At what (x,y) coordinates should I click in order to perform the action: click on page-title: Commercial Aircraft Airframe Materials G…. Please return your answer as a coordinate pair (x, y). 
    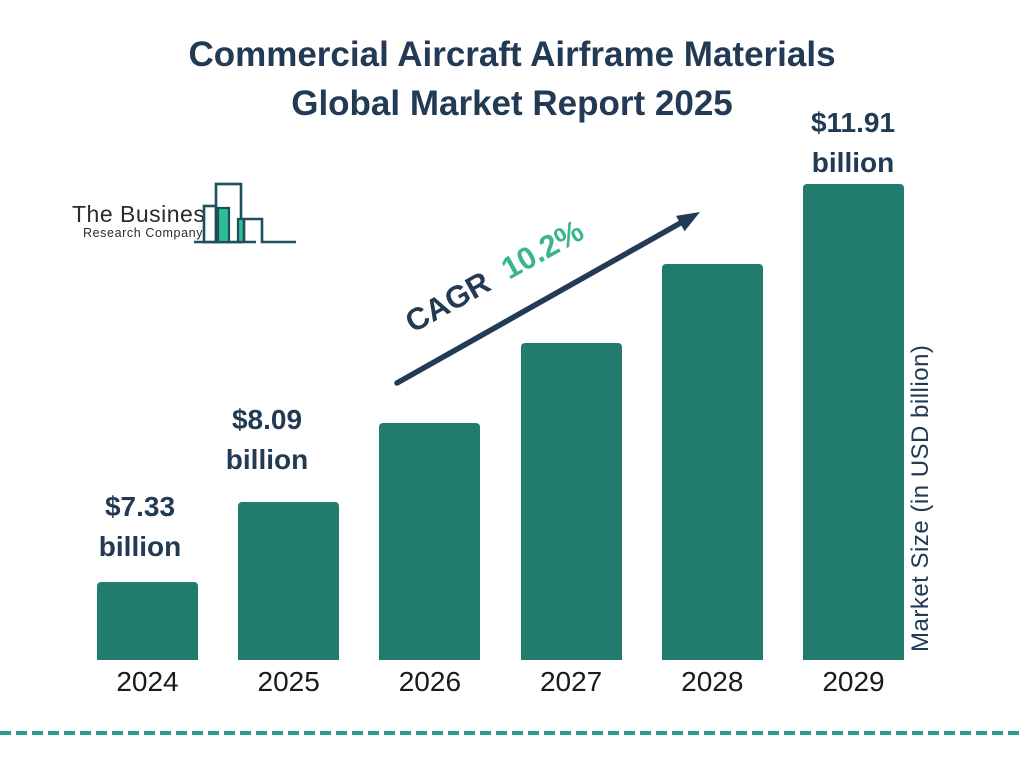
    Looking at the image, I should click on (512, 79).